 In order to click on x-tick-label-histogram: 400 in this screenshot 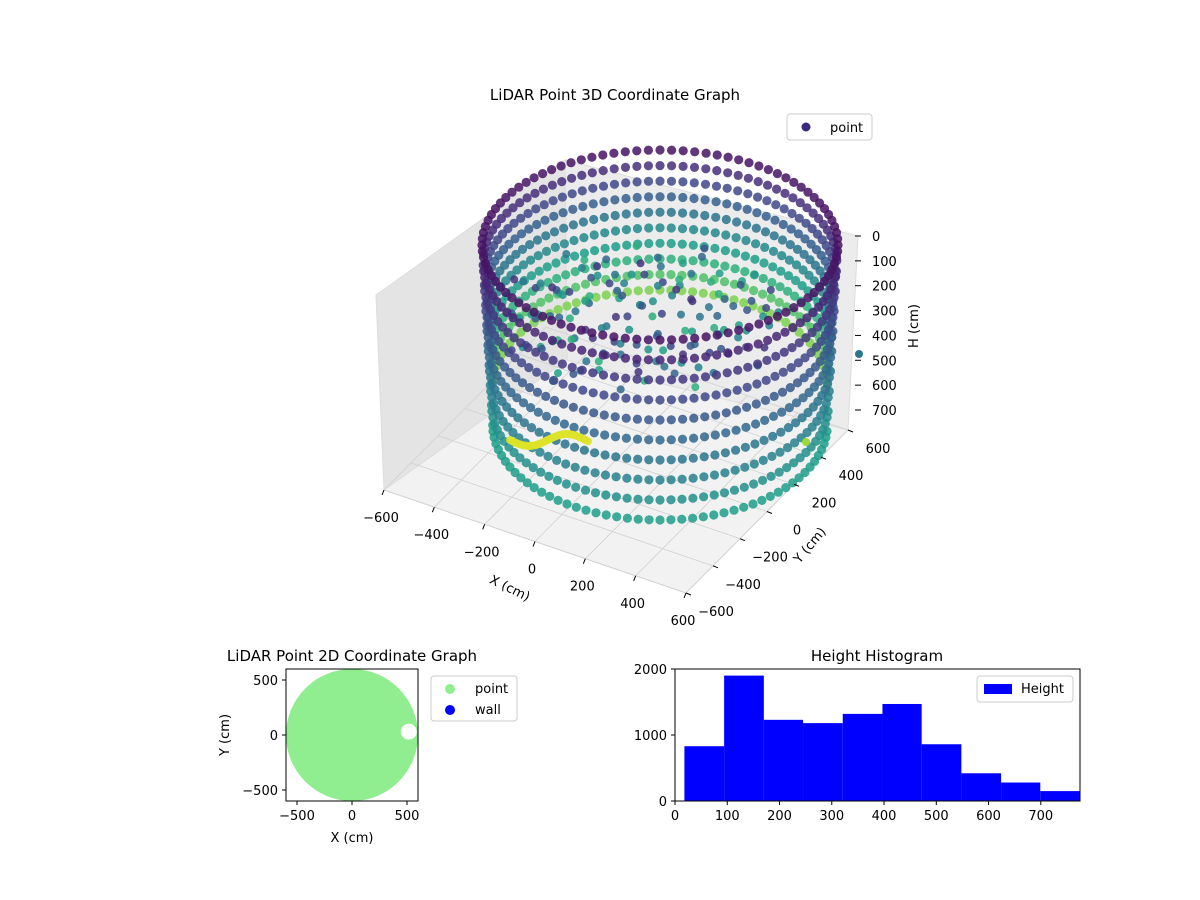, I will do `click(884, 816)`.